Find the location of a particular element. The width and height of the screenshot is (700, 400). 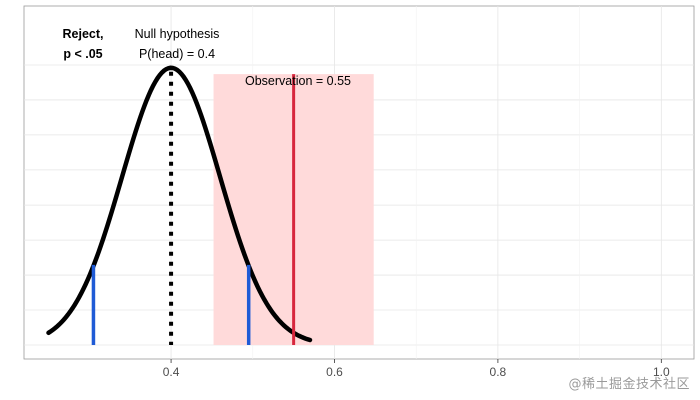

x-axis-ticks: 0.4 0.6 0.8 1.0 is located at coordinates (416, 369).